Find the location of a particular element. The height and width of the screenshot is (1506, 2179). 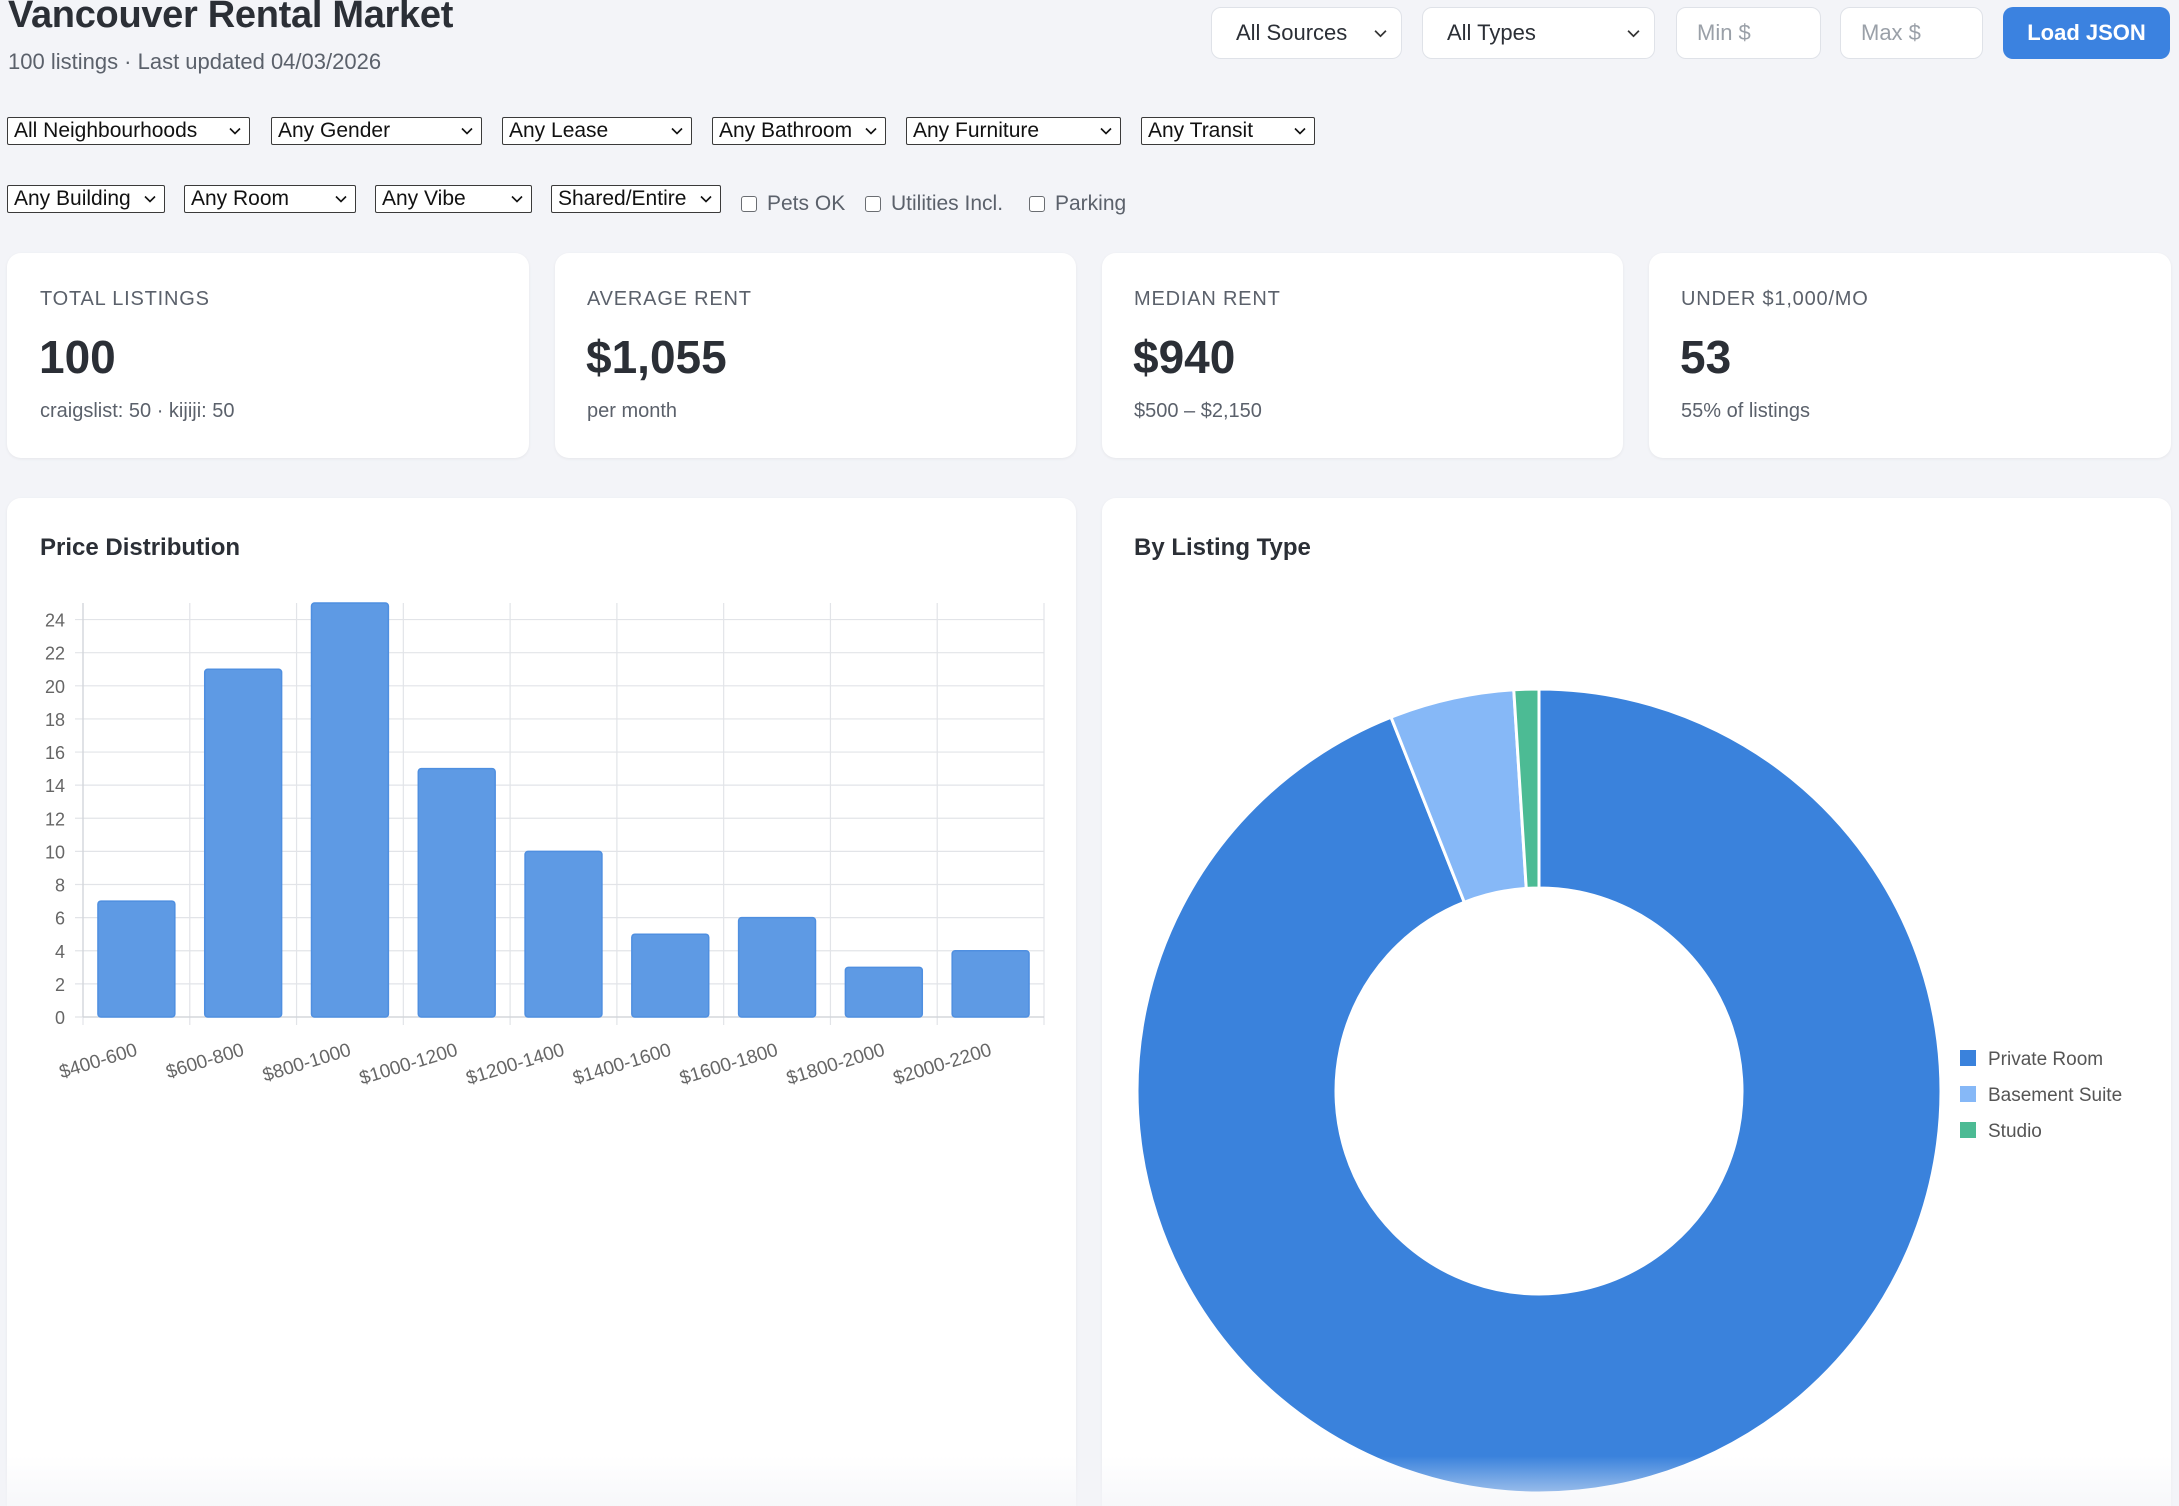

neighbourhood-select-label: All Neighbourhoods is located at coordinates (106, 130).